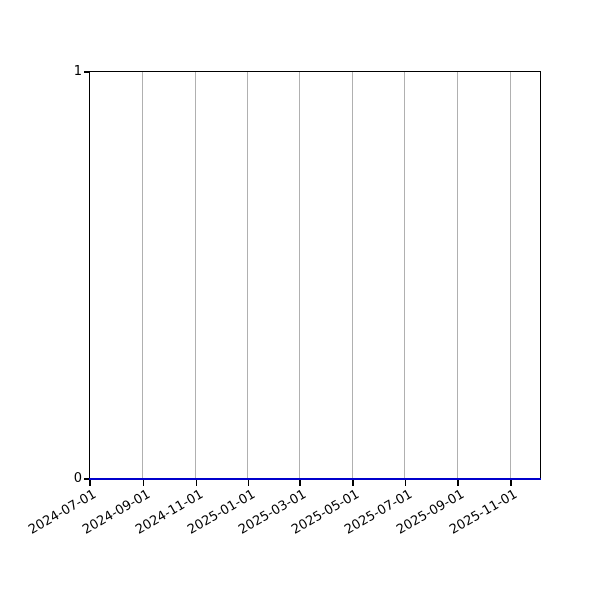 The width and height of the screenshot is (600, 600). What do you see at coordinates (77, 479) in the screenshot?
I see `y-tick-label: 0` at bounding box center [77, 479].